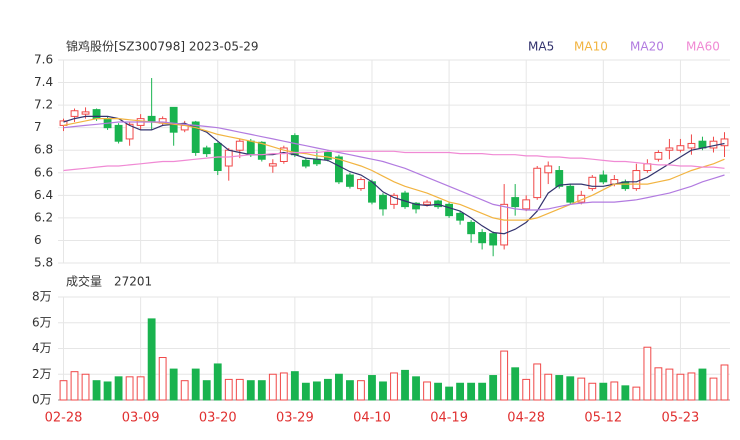 The height and width of the screenshot is (440, 740). I want to click on y-tick-label: 7.2, so click(43, 105).